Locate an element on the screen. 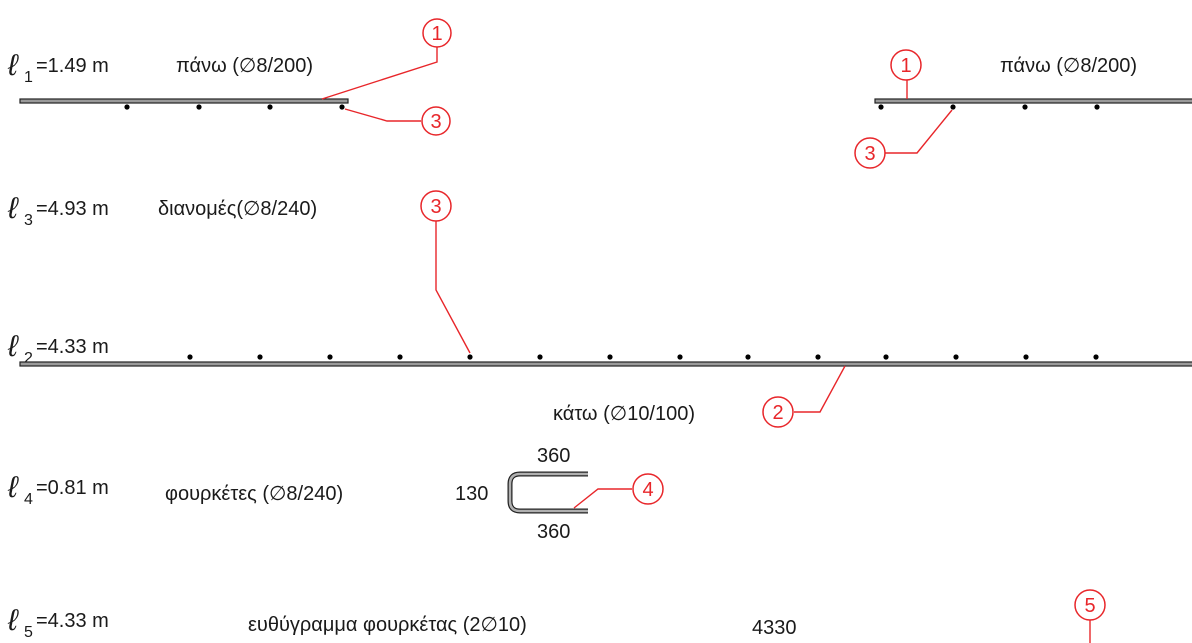 This screenshot has height=643, width=1192. length-subscript: 1 is located at coordinates (28, 77).